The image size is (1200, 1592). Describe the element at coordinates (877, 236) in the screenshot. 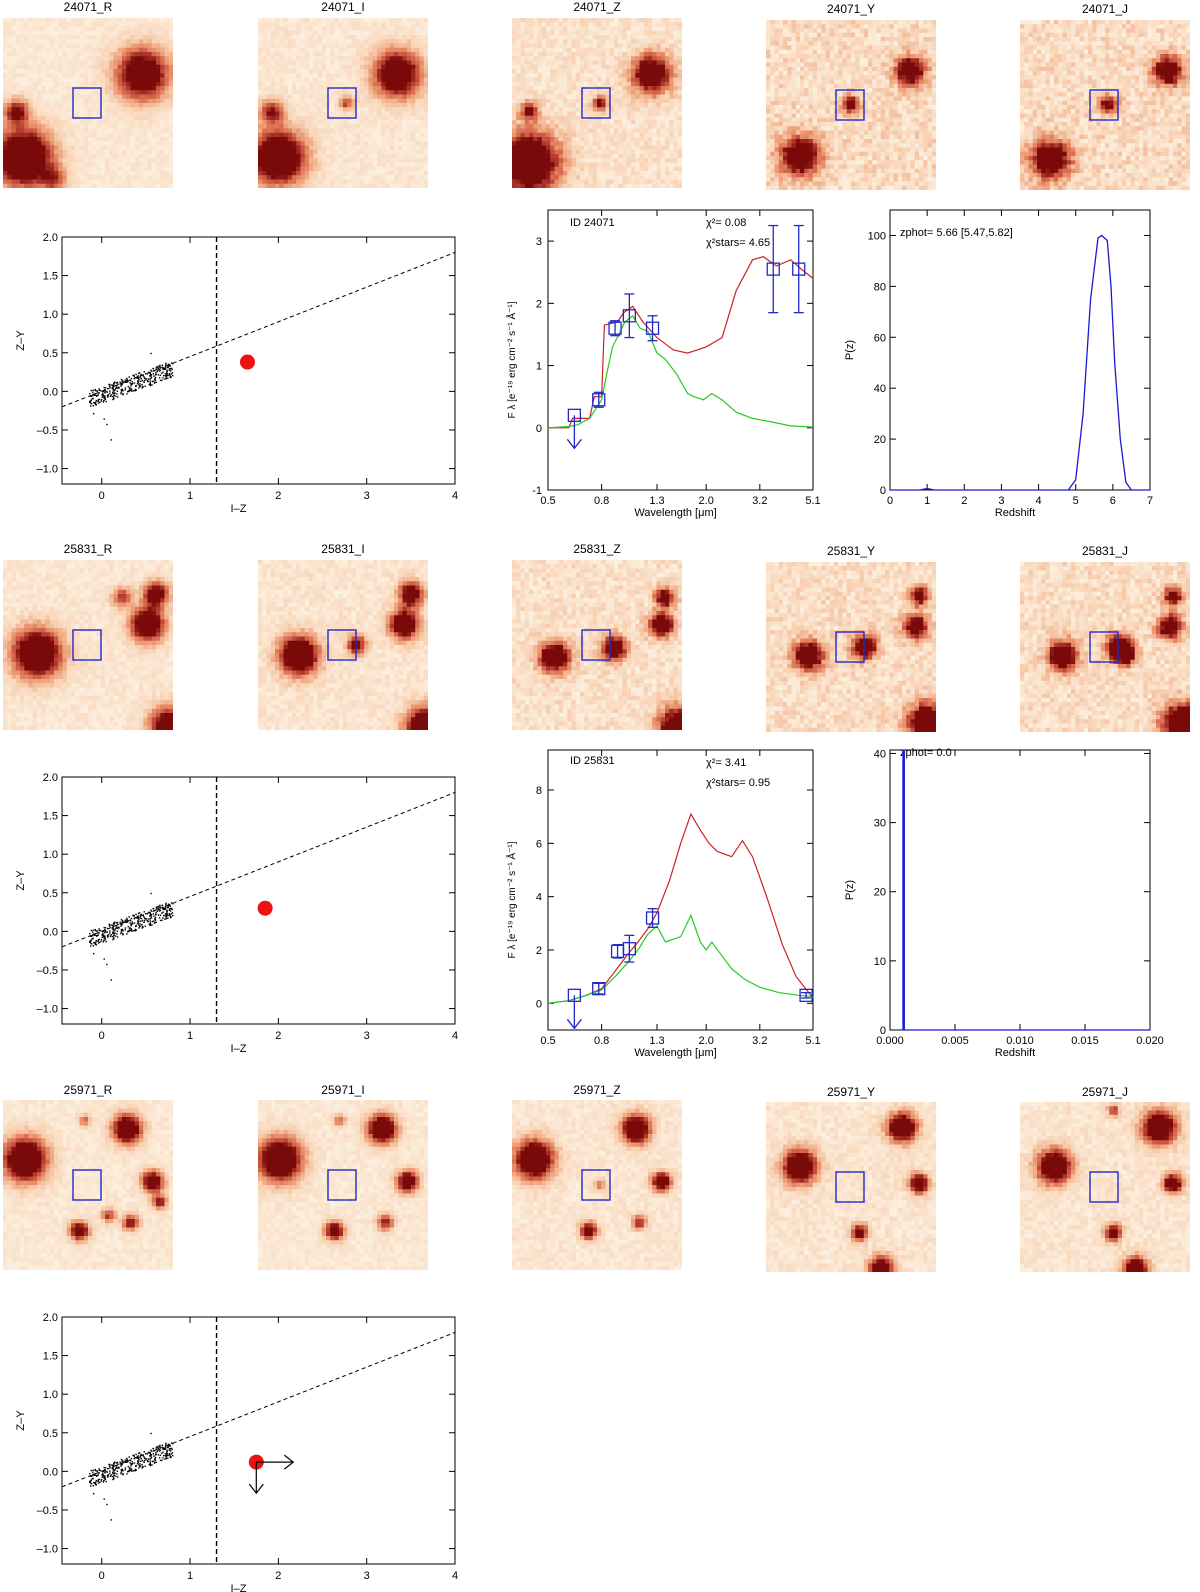

I see `y-tick-label: 100` at that location.